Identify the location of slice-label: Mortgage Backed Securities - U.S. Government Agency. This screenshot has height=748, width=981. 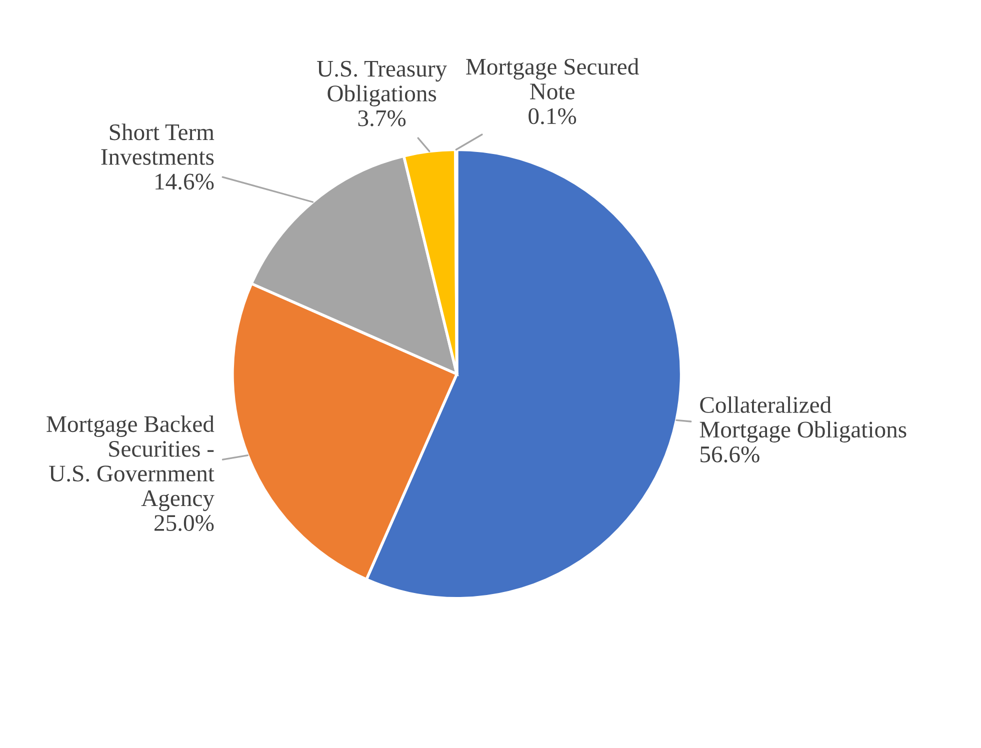
(130, 463).